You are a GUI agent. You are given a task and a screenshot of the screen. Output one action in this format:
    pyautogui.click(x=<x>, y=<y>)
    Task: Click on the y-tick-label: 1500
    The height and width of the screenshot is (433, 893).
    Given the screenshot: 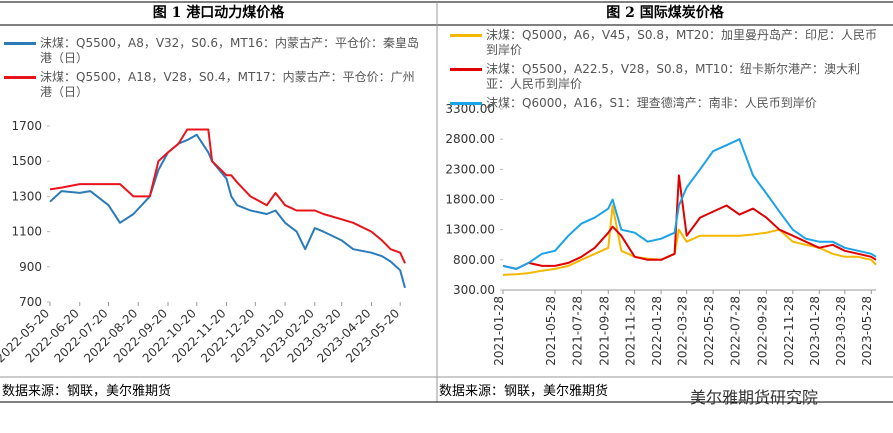 What is the action you would take?
    pyautogui.click(x=26, y=161)
    